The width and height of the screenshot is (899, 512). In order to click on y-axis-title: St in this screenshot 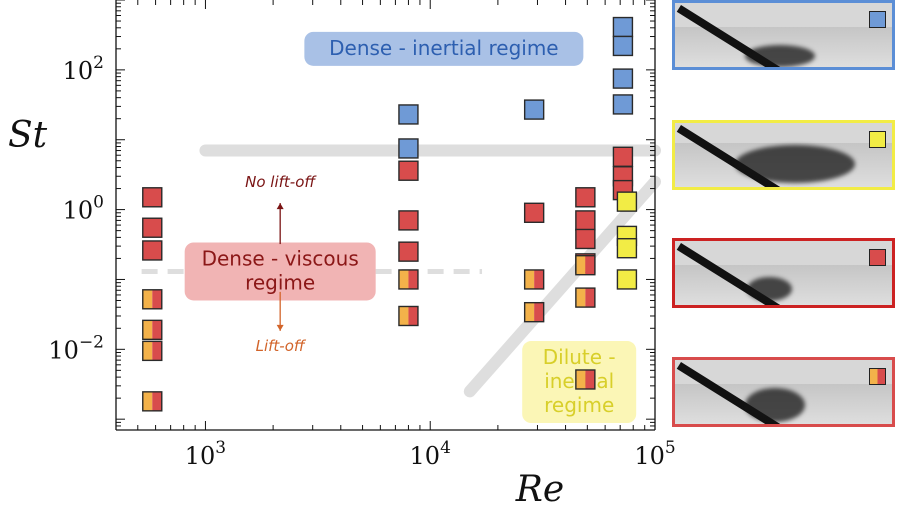, I will do `click(28, 135)`.